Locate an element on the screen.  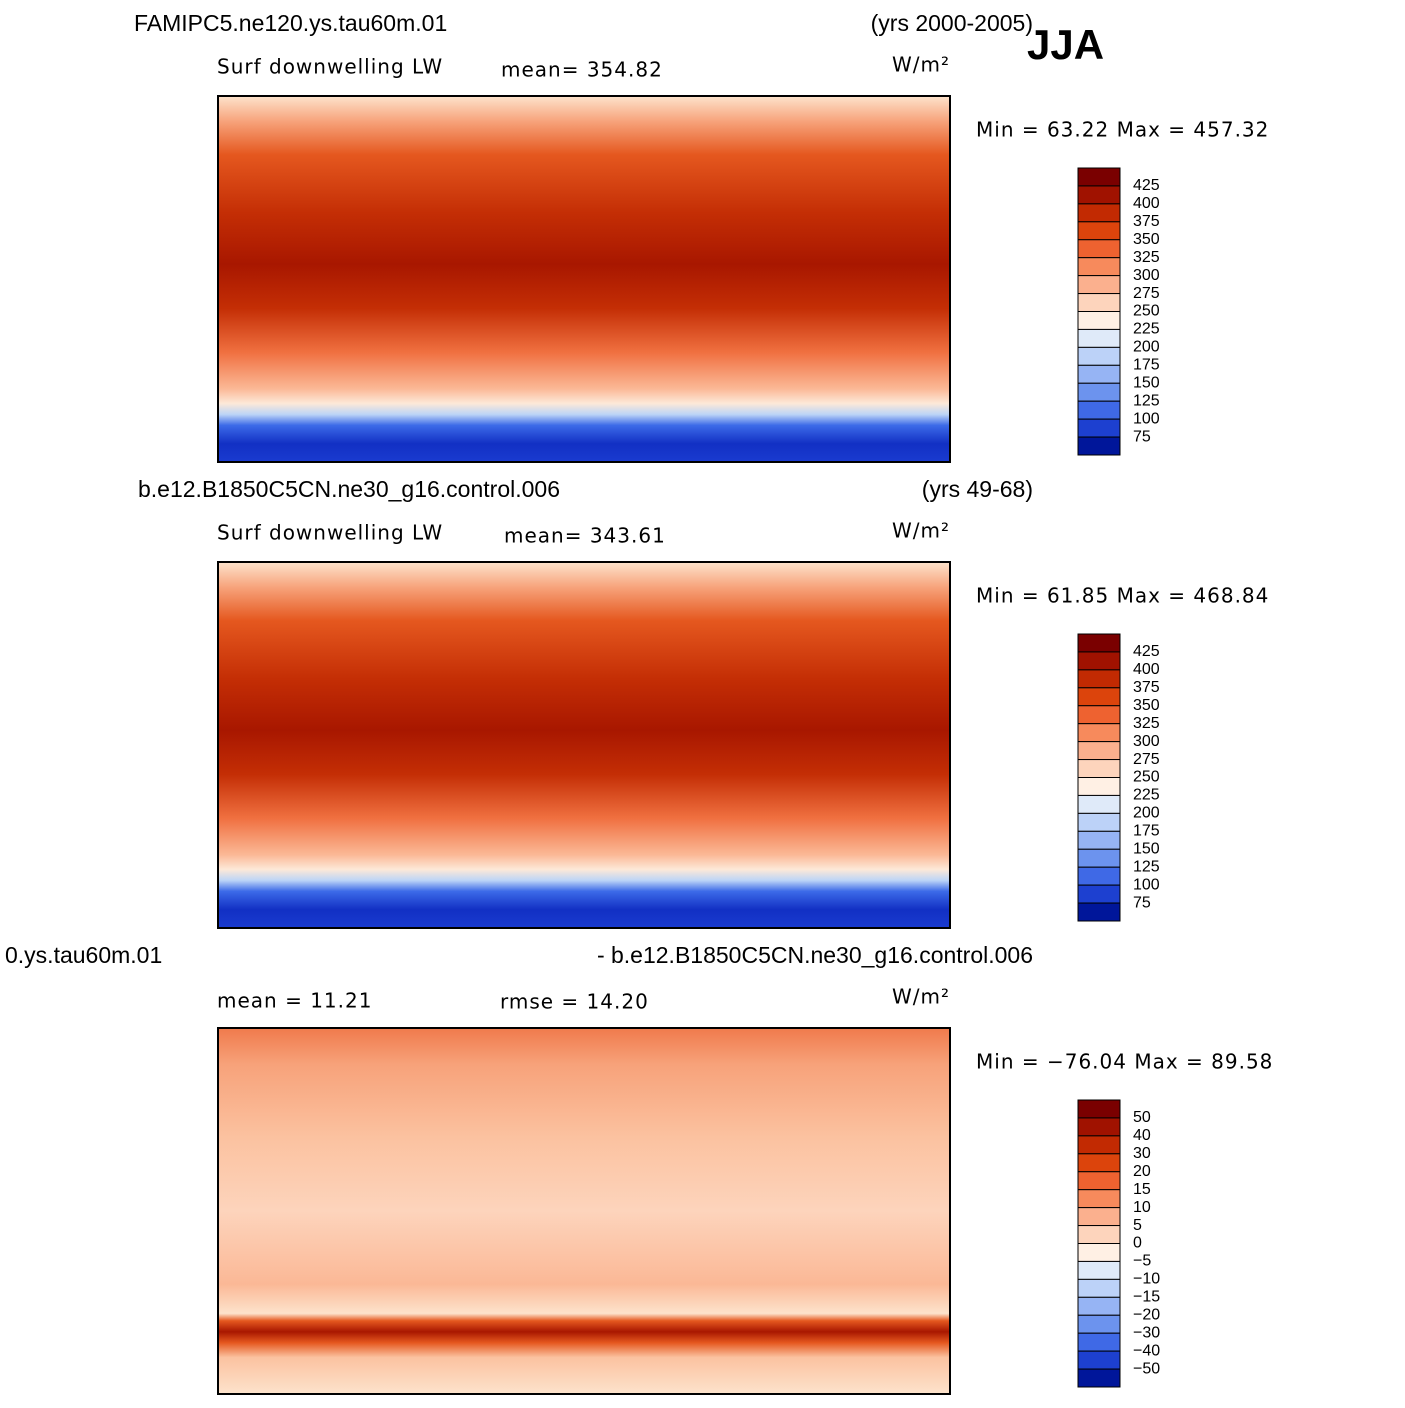
case-title: FAMIPC5.ne120.ys.tau60m.01 is located at coordinates (290, 23).